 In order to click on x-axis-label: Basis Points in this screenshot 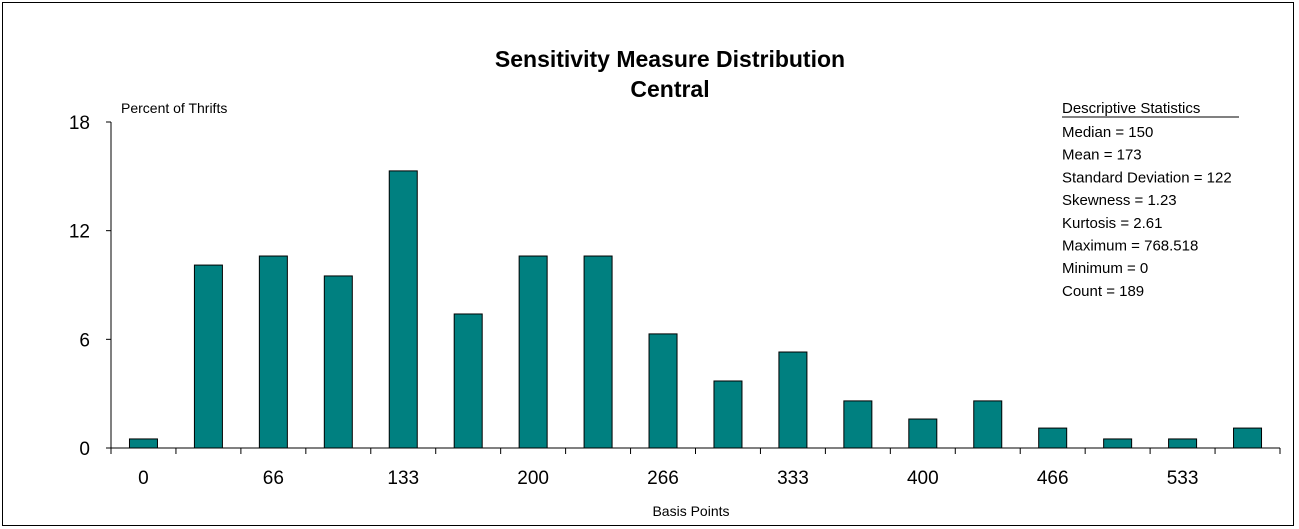, I will do `click(690, 511)`.